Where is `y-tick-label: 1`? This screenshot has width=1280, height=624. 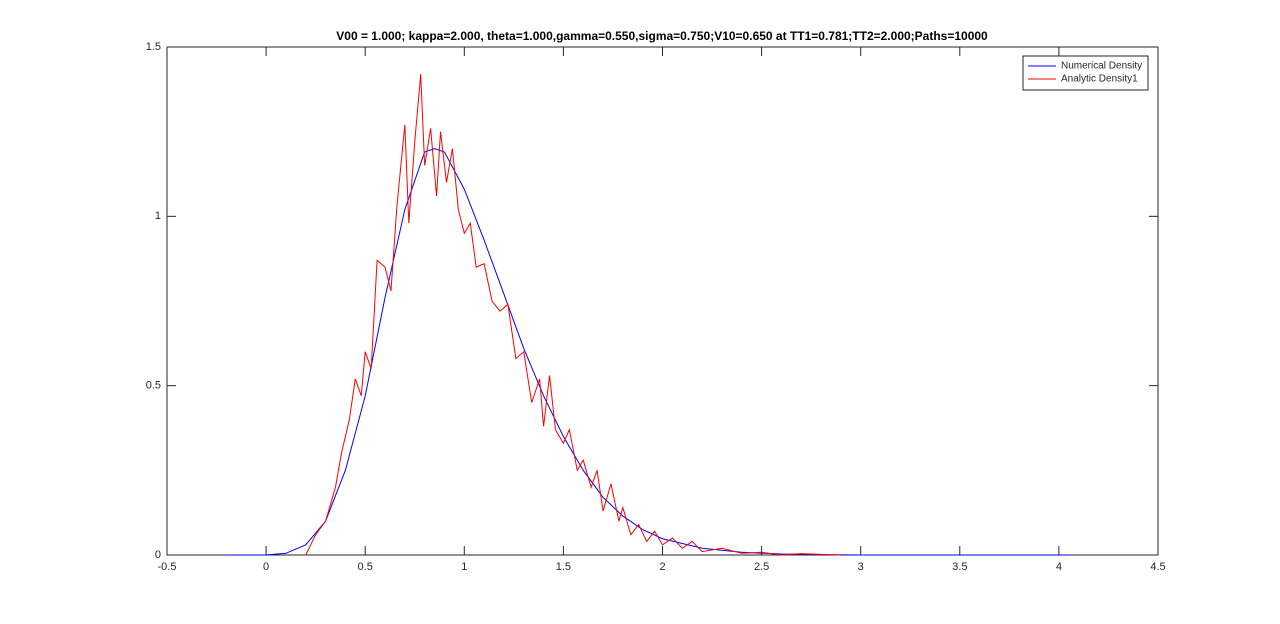 y-tick-label: 1 is located at coordinates (158, 216).